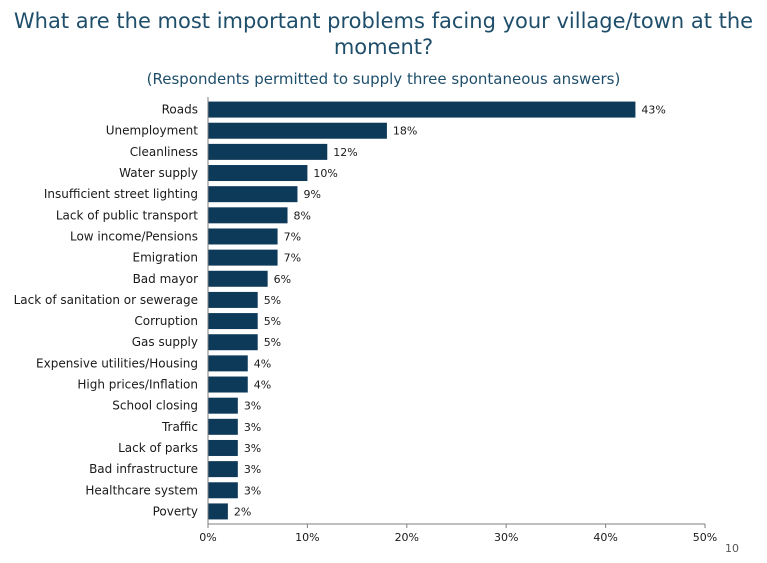 This screenshot has width=767, height=563. What do you see at coordinates (325, 173) in the screenshot?
I see `data-label: 10%` at bounding box center [325, 173].